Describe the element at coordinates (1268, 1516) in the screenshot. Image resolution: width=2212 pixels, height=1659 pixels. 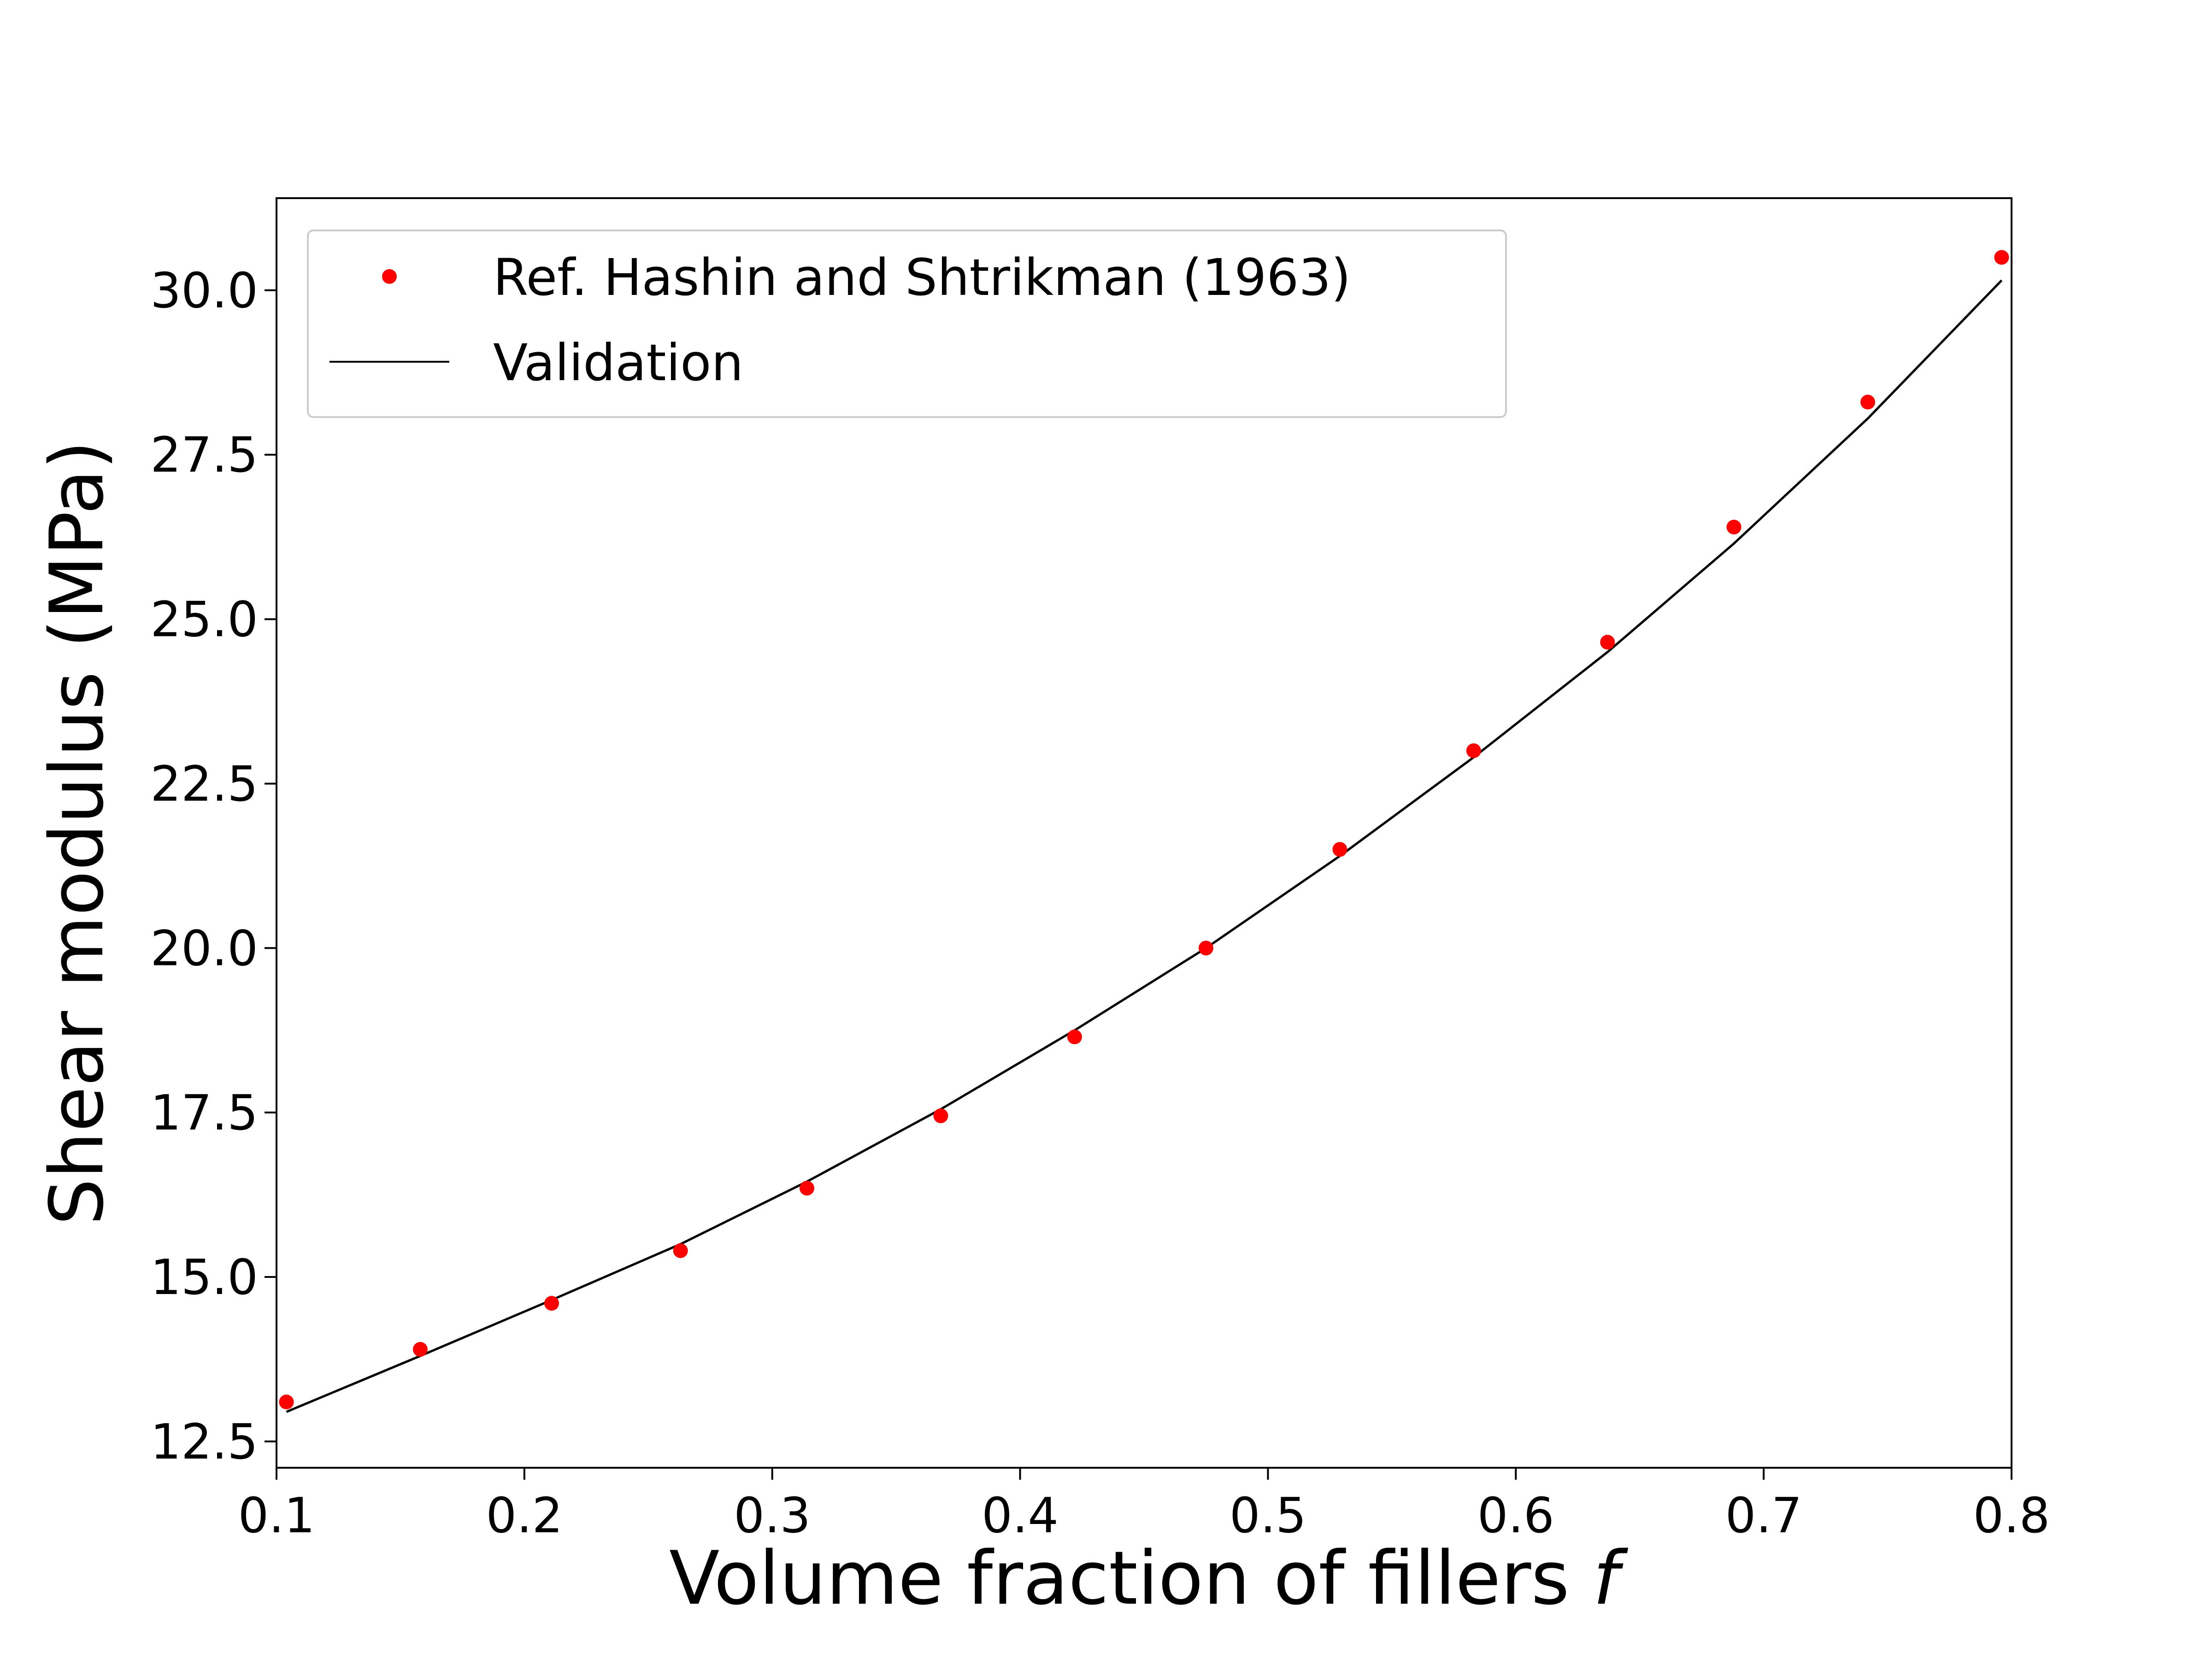
I see `x-tick-label: 0.5` at that location.